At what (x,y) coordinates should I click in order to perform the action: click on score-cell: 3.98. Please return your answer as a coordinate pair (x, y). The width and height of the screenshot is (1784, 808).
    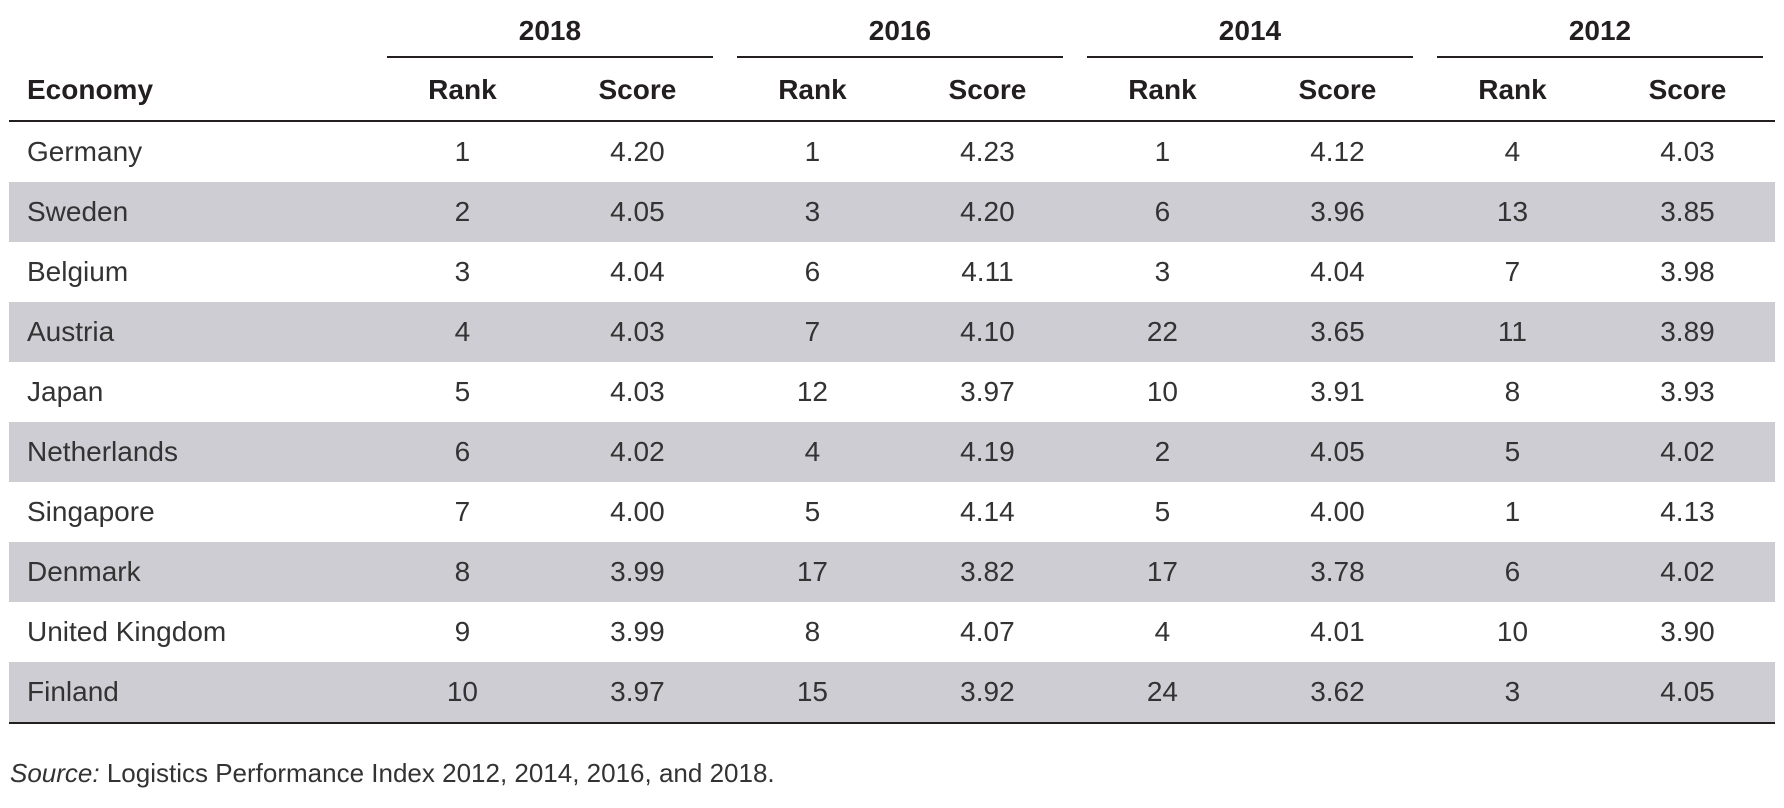
    Looking at the image, I should click on (1687, 271).